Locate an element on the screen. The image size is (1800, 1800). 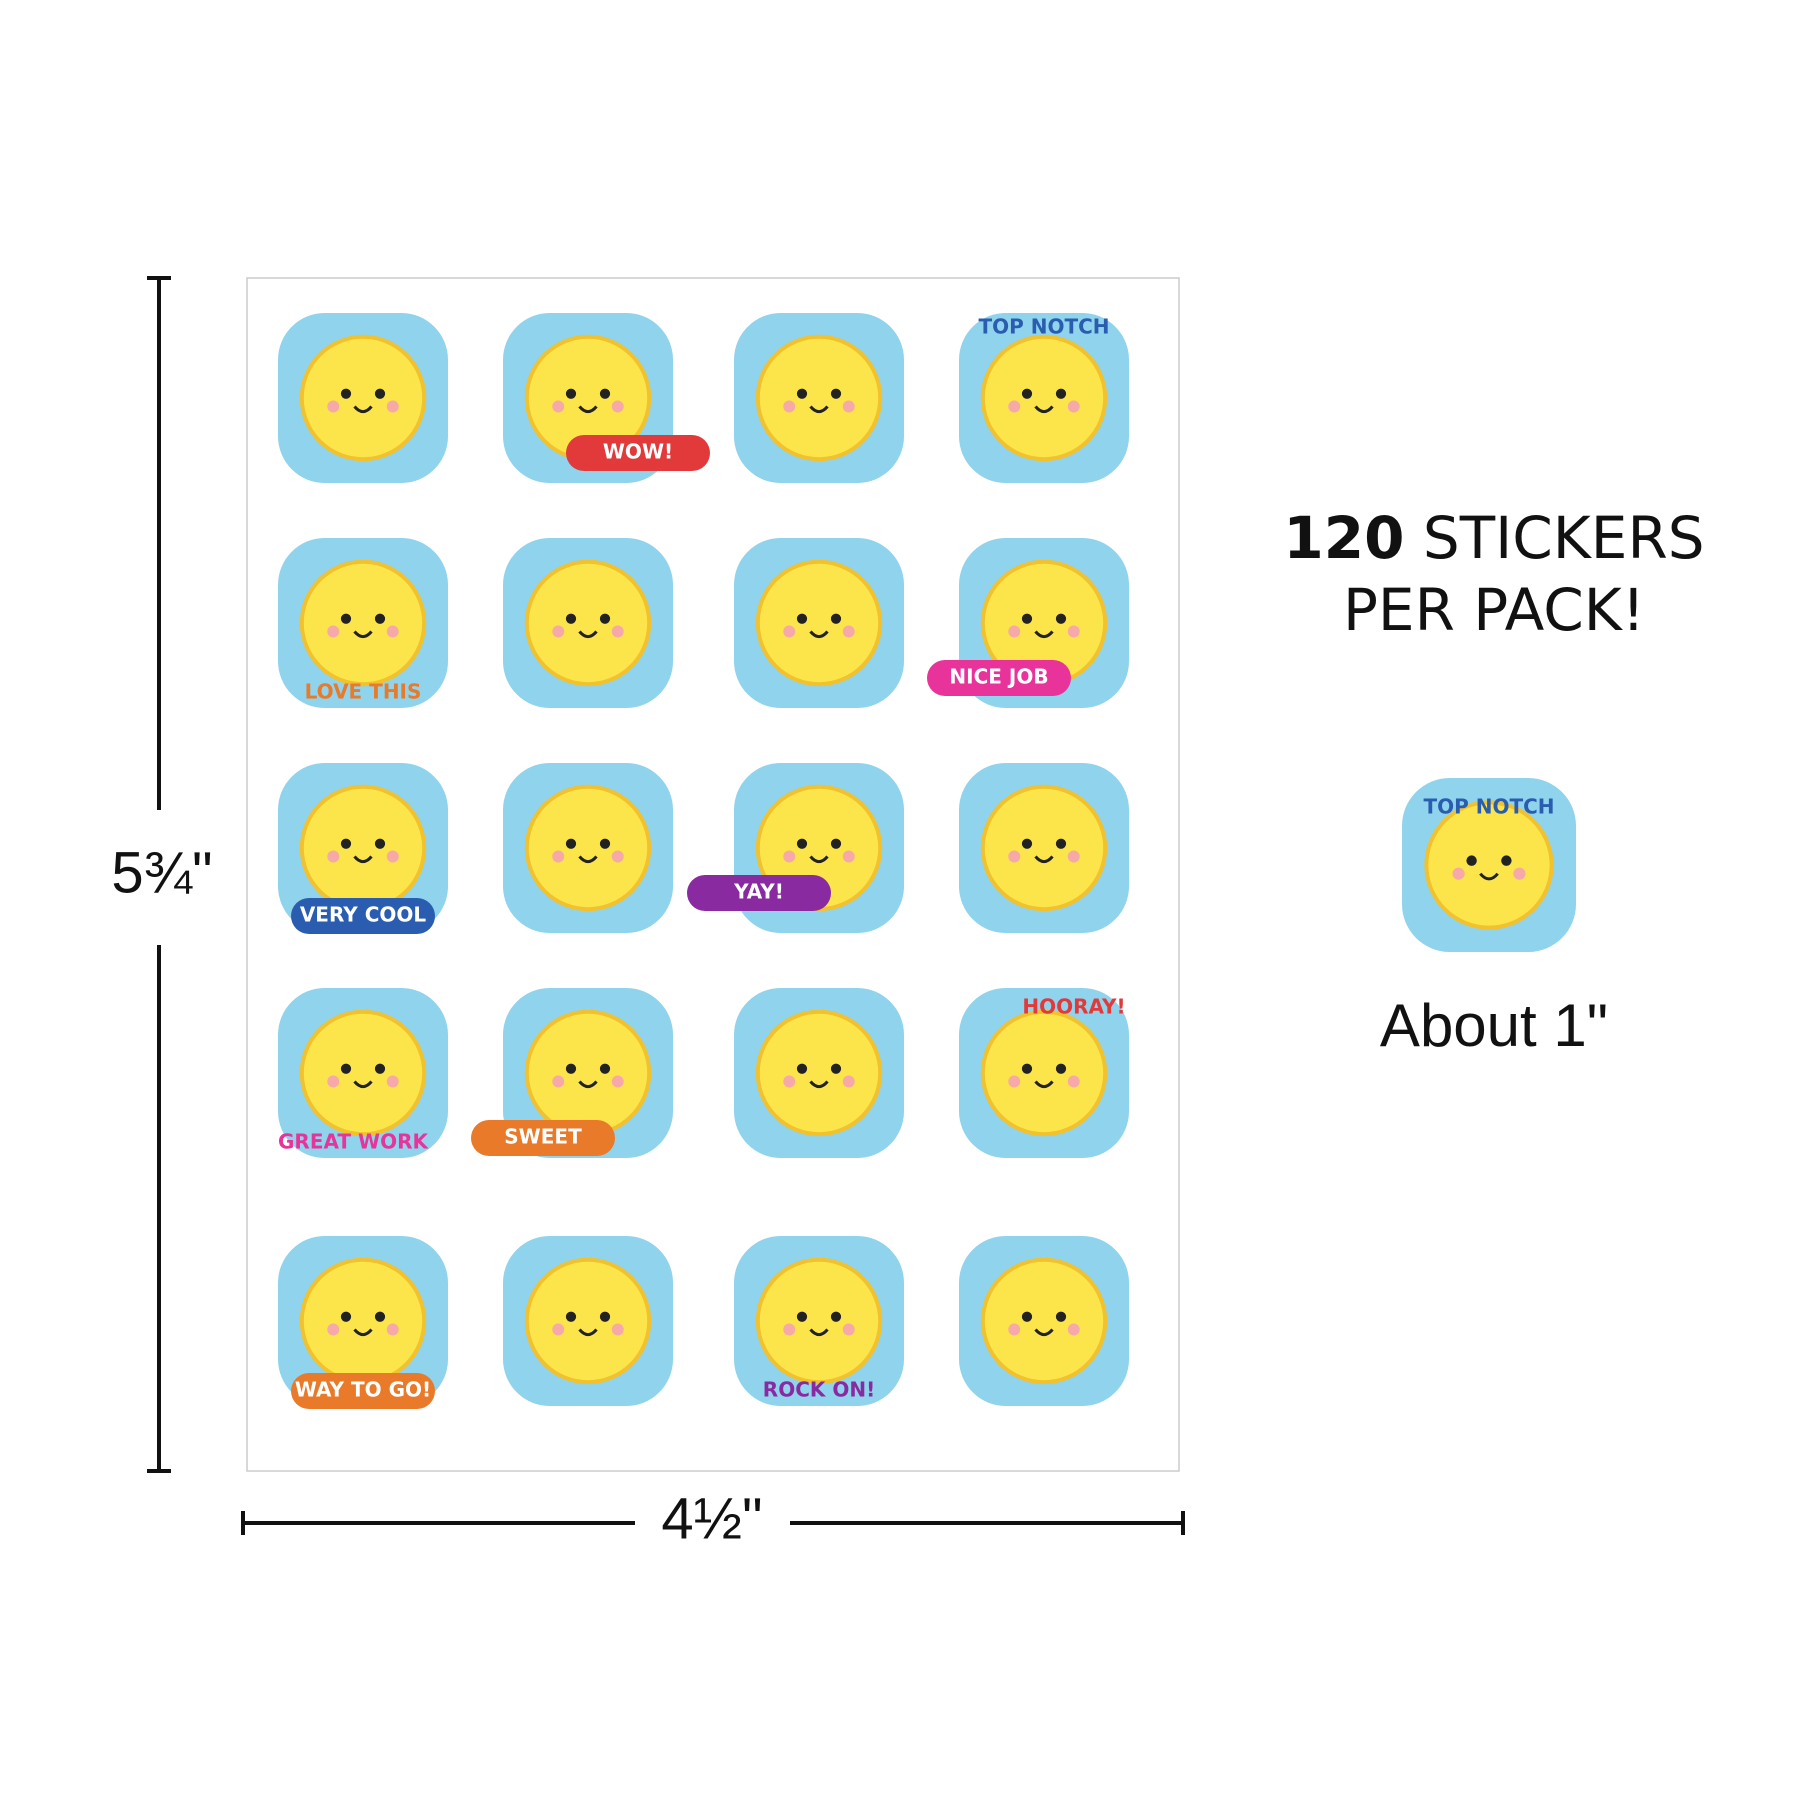
sticker-label: WAY TO GO! is located at coordinates (363, 1390).